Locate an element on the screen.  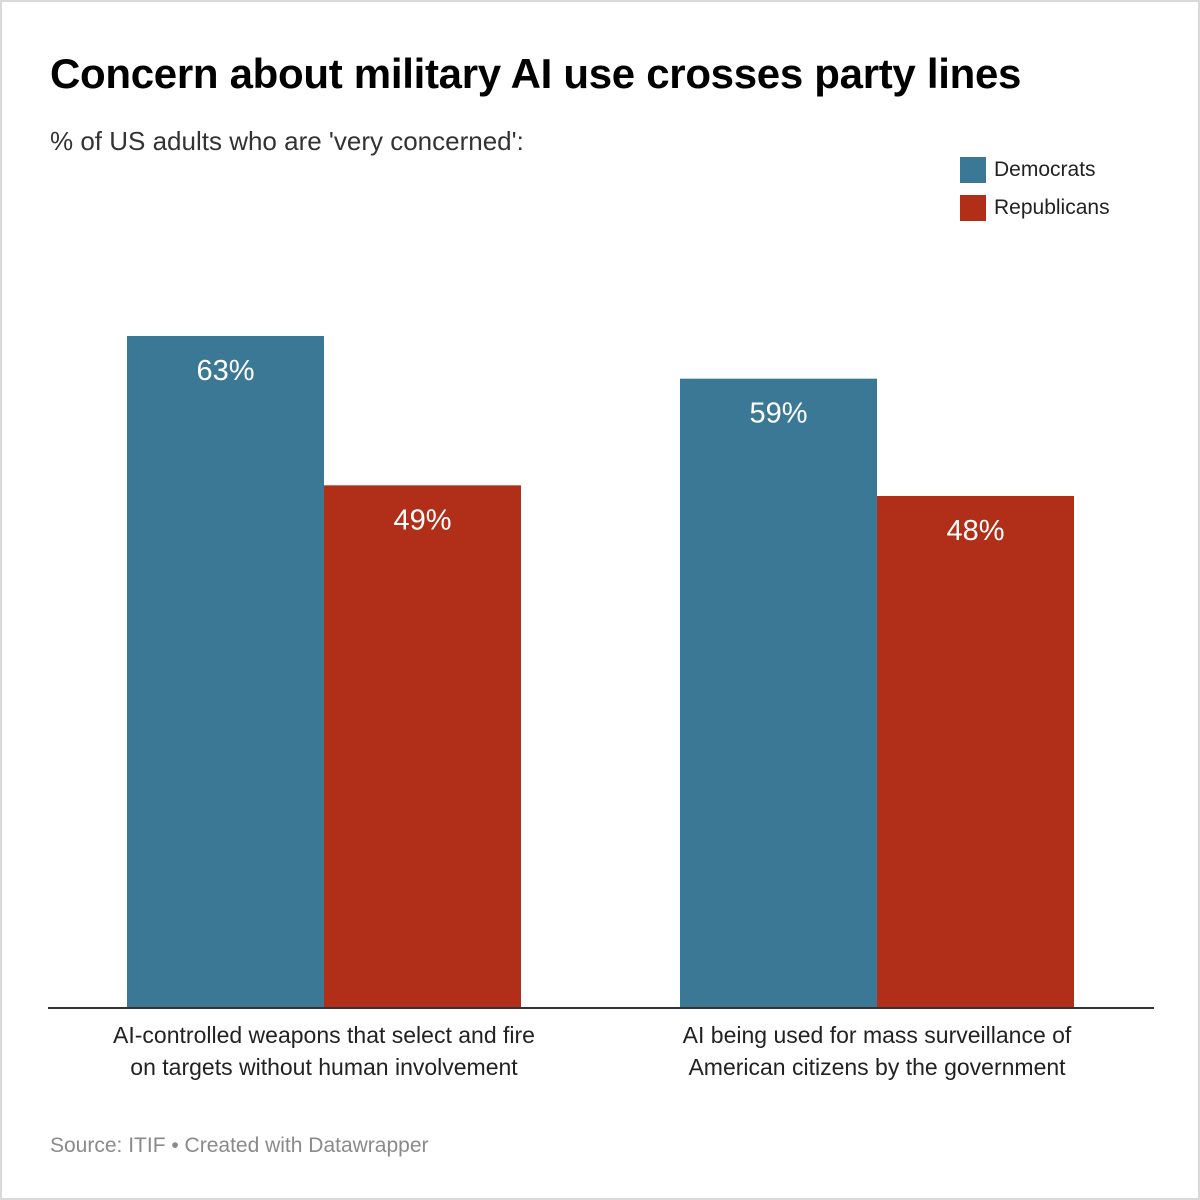
legend-item-democrats: Democrats is located at coordinates (1035, 170).